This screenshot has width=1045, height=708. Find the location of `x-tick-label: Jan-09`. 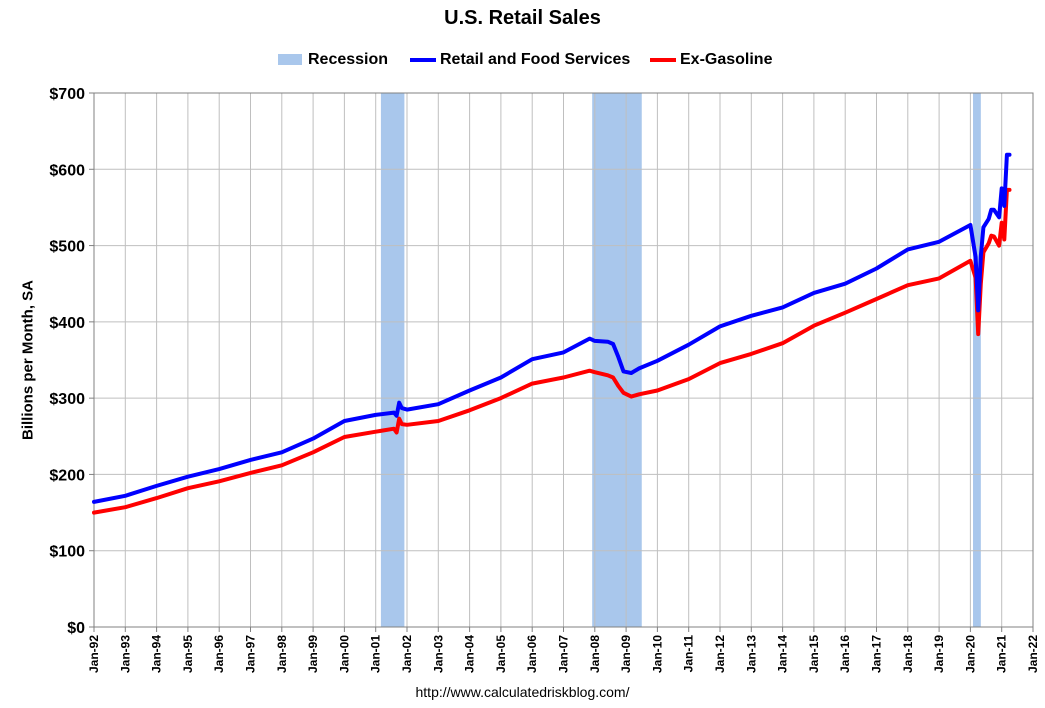

x-tick-label: Jan-09 is located at coordinates (626, 654).